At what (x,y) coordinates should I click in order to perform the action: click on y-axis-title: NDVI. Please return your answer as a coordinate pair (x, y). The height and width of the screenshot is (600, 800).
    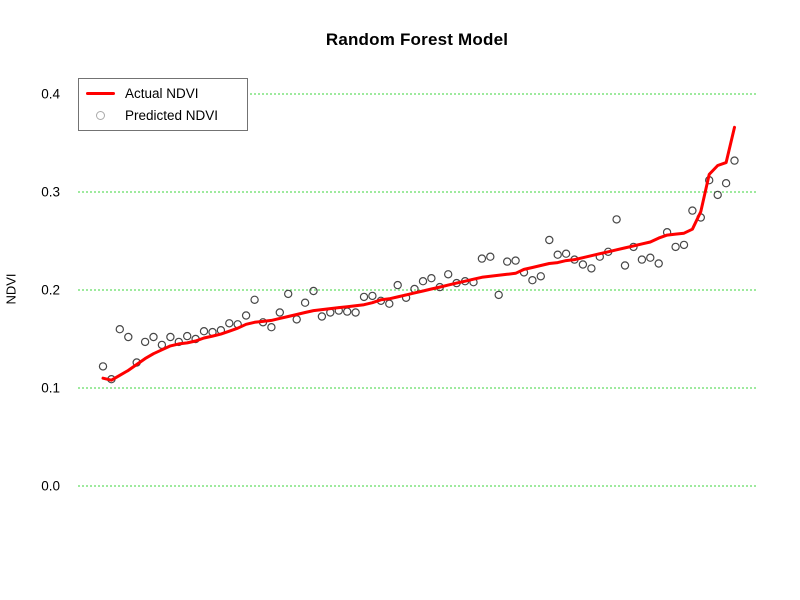
    Looking at the image, I should click on (11, 289).